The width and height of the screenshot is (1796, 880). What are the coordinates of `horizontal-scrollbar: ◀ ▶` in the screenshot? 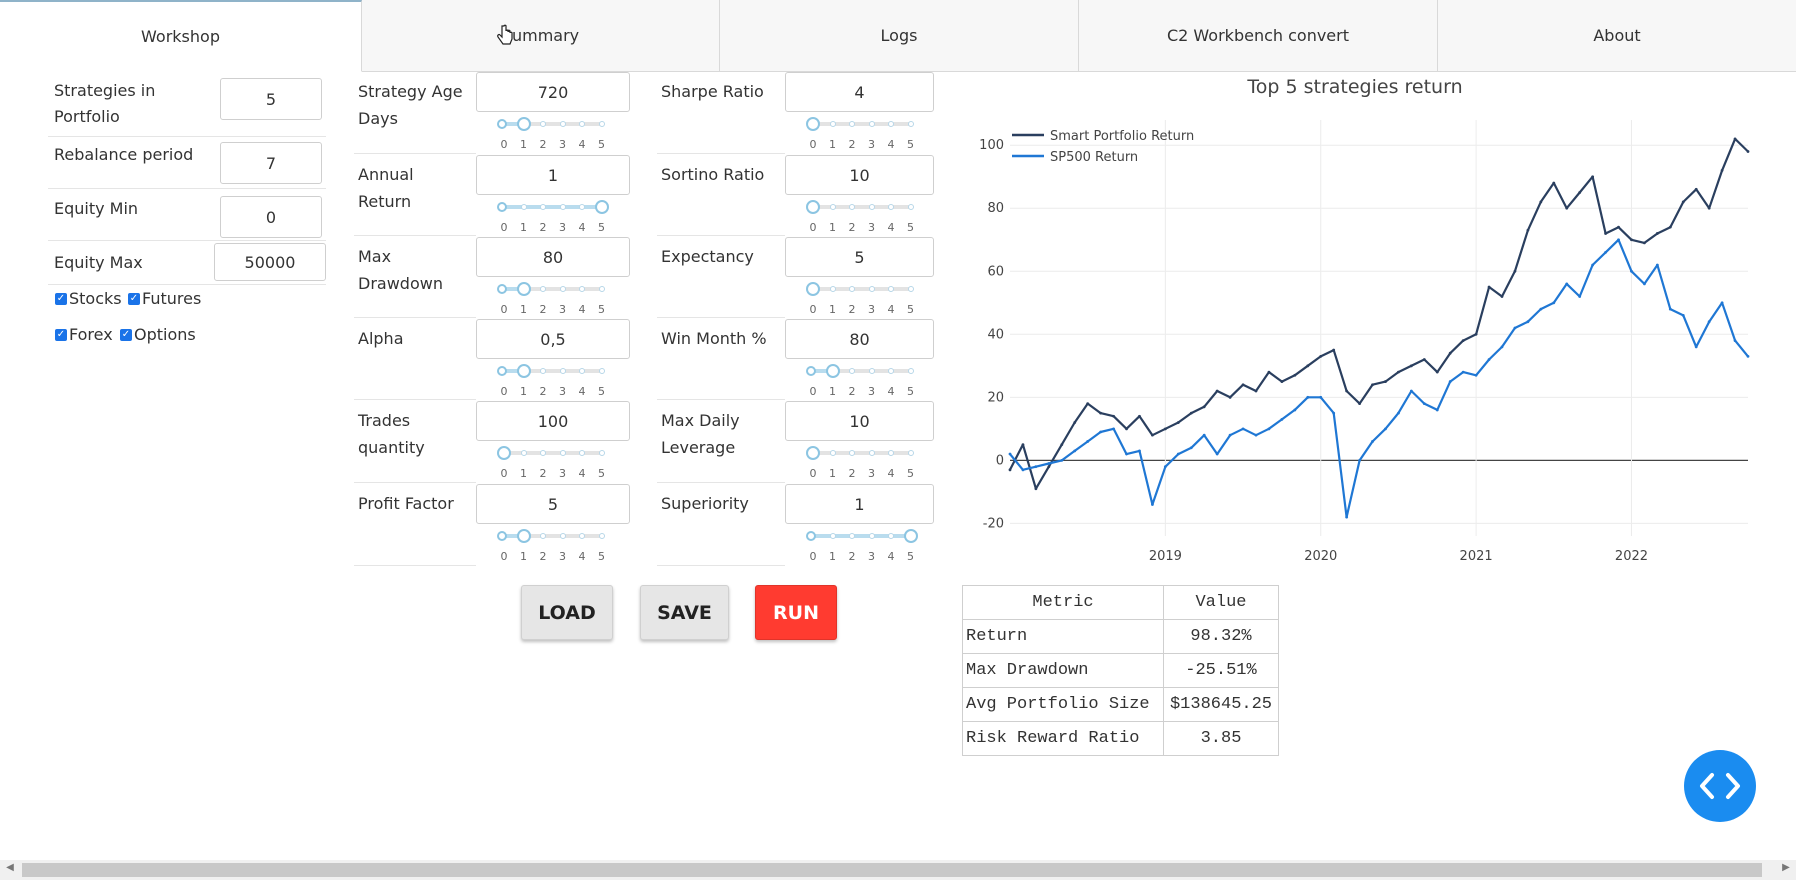 It's located at (898, 870).